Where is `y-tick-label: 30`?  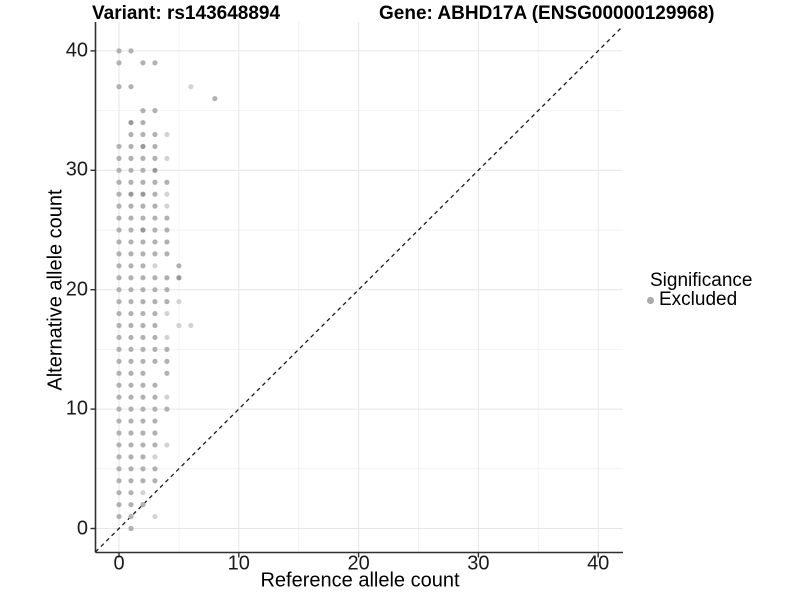 y-tick-label: 30 is located at coordinates (76, 169).